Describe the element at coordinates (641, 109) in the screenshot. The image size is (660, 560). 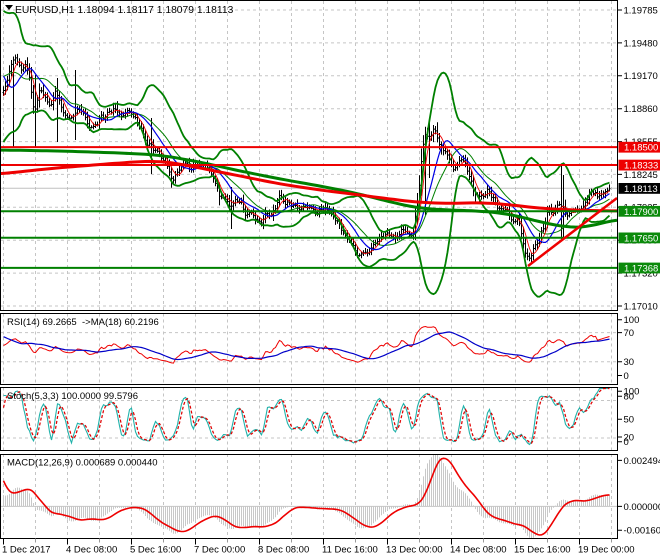
I see `svg-text: 1.18860` at that location.